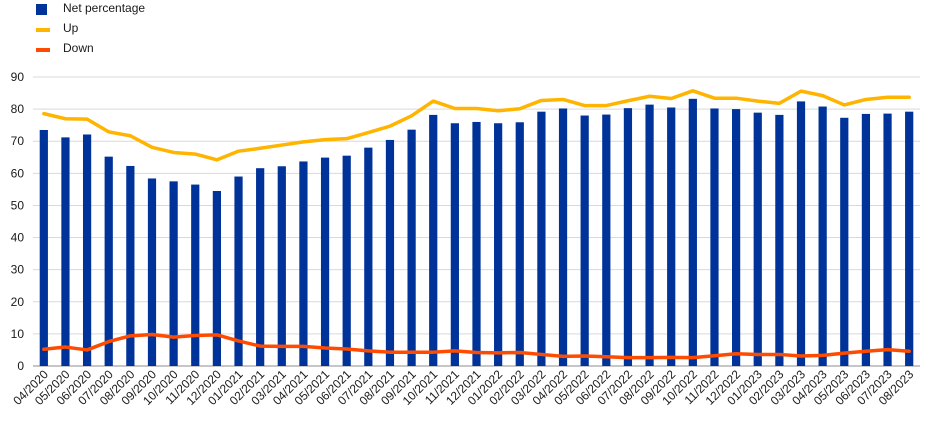 The height and width of the screenshot is (421, 945). I want to click on legend-swatch-net-percentage, so click(41, 9).